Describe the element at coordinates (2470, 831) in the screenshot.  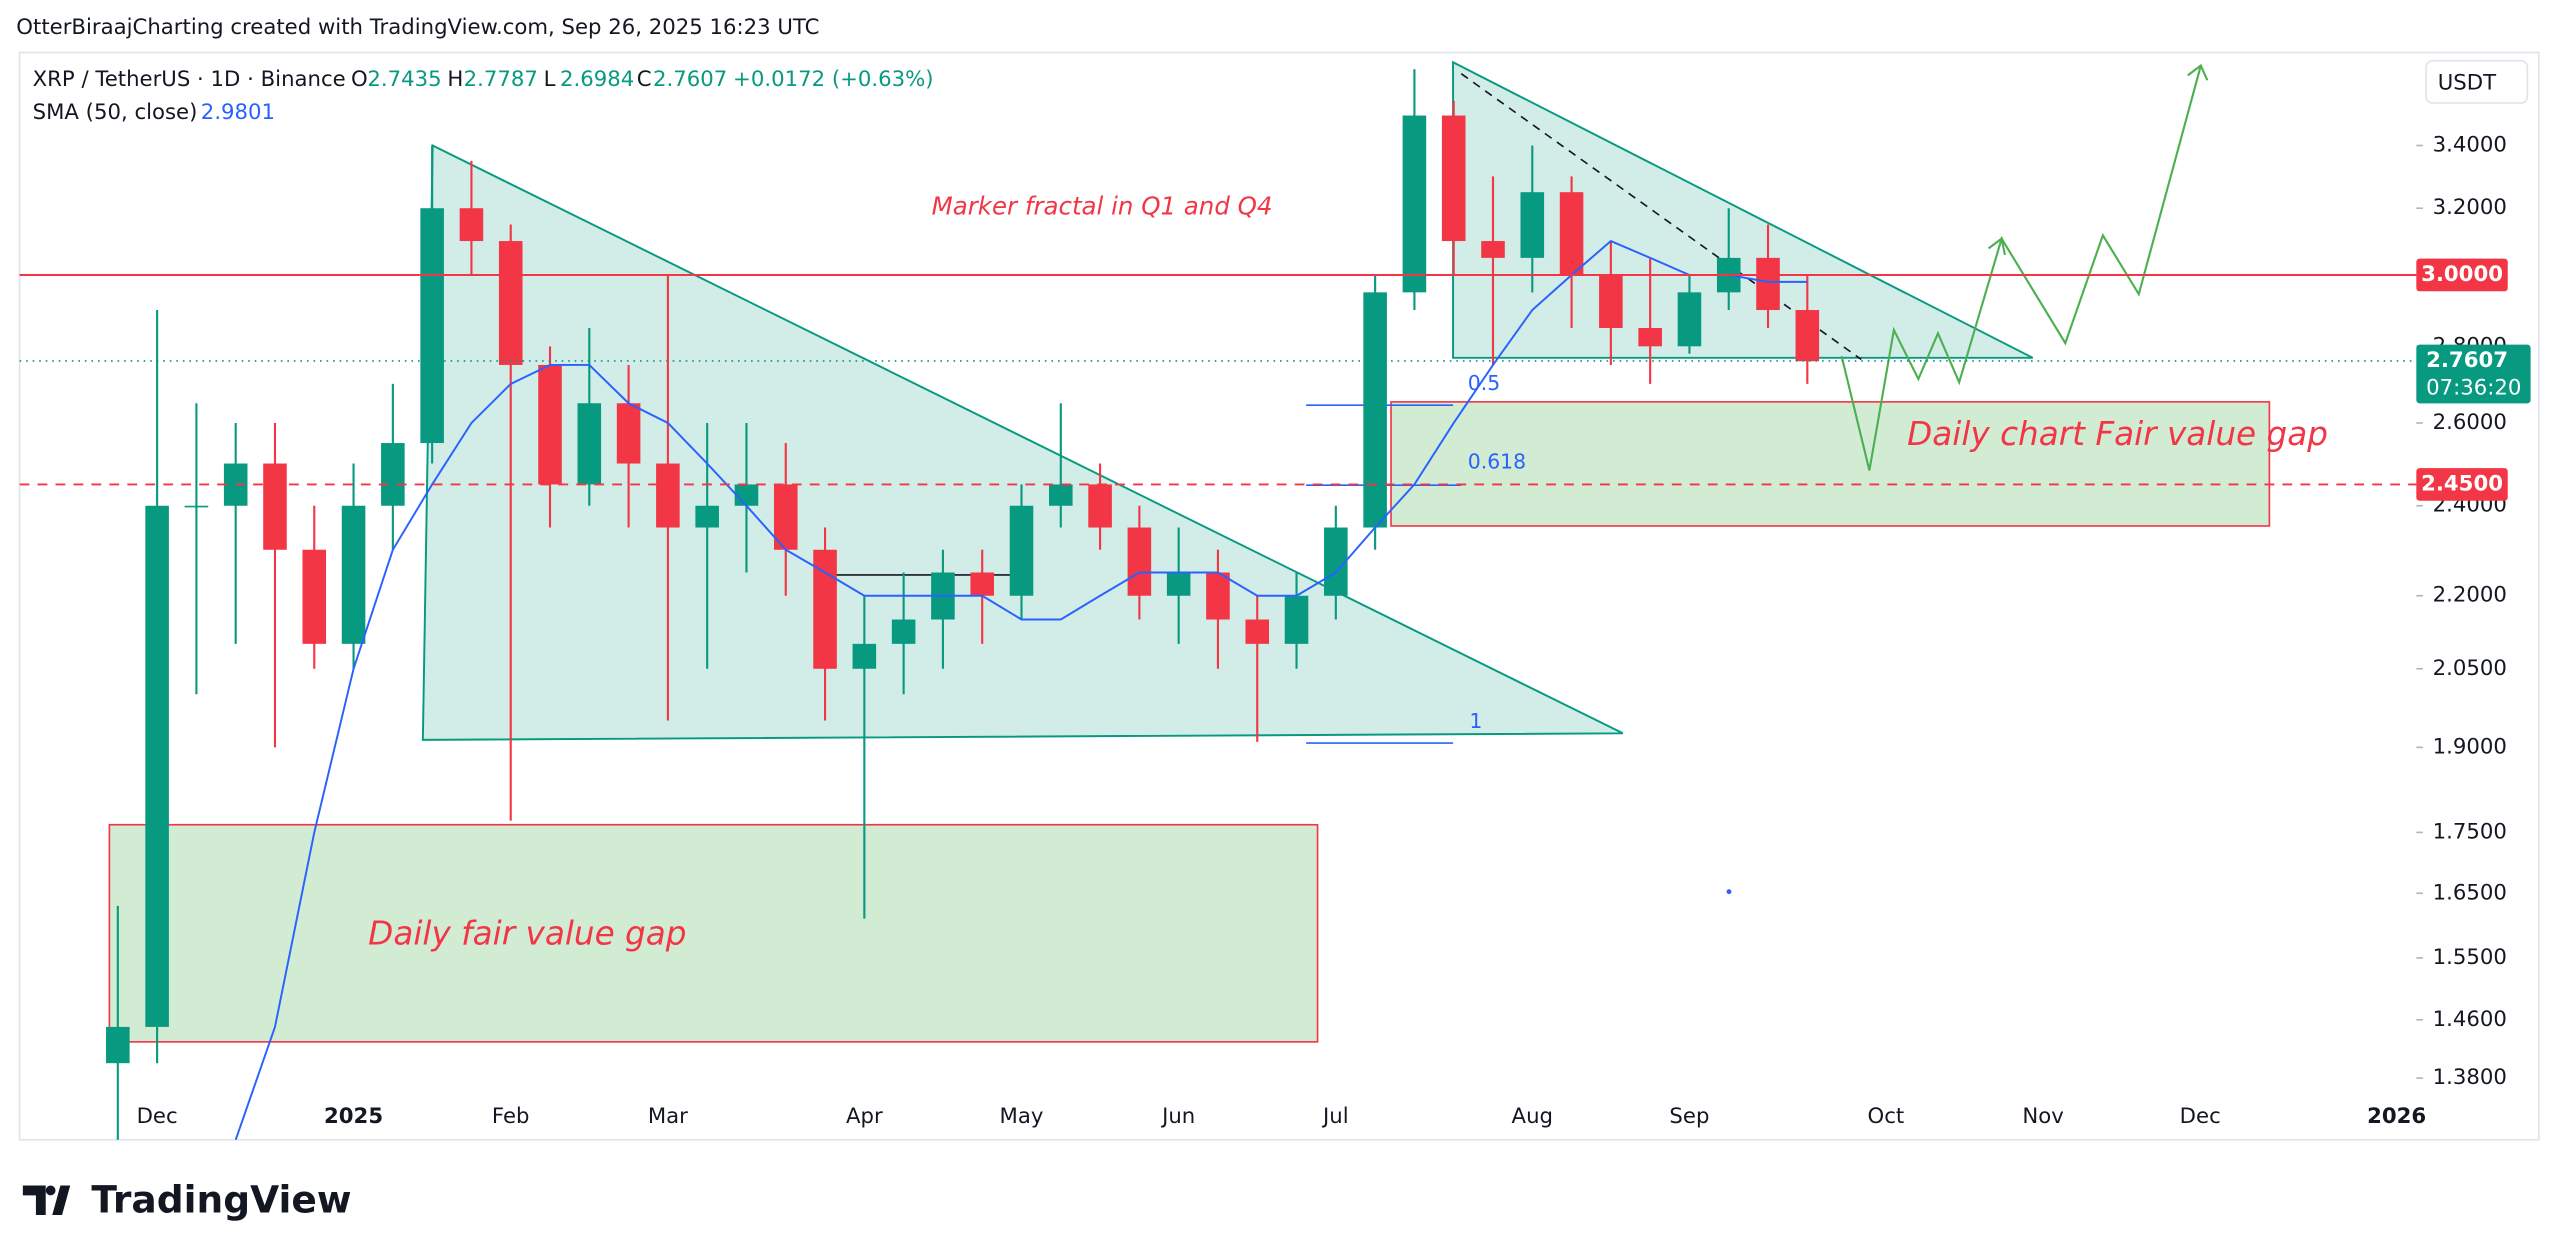
I see `y-tick-label: 1.7500` at that location.